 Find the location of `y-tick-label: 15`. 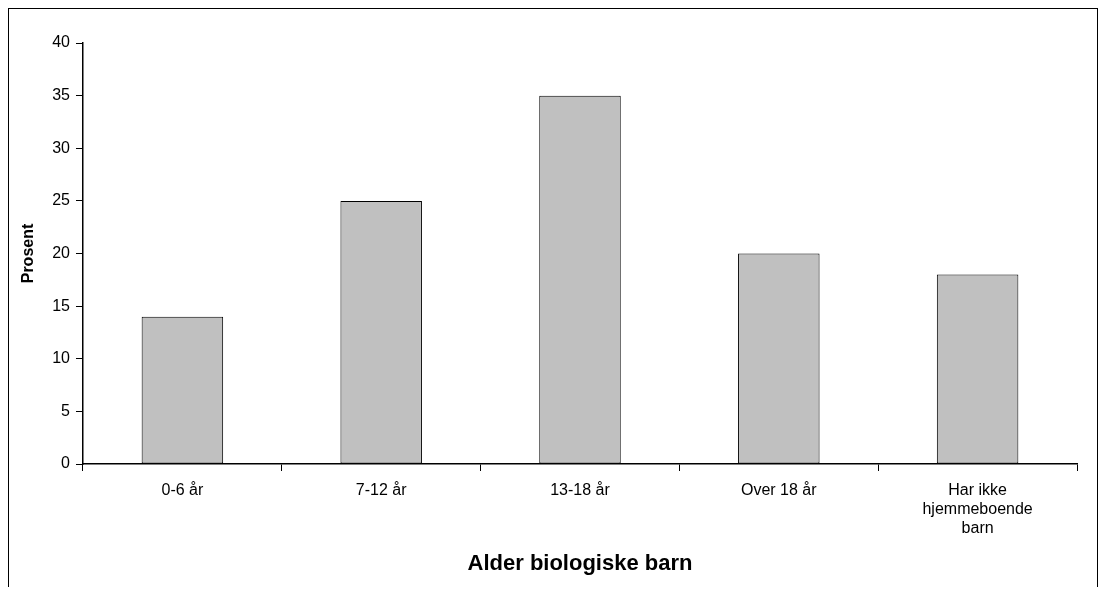

y-tick-label: 15 is located at coordinates (61, 305).